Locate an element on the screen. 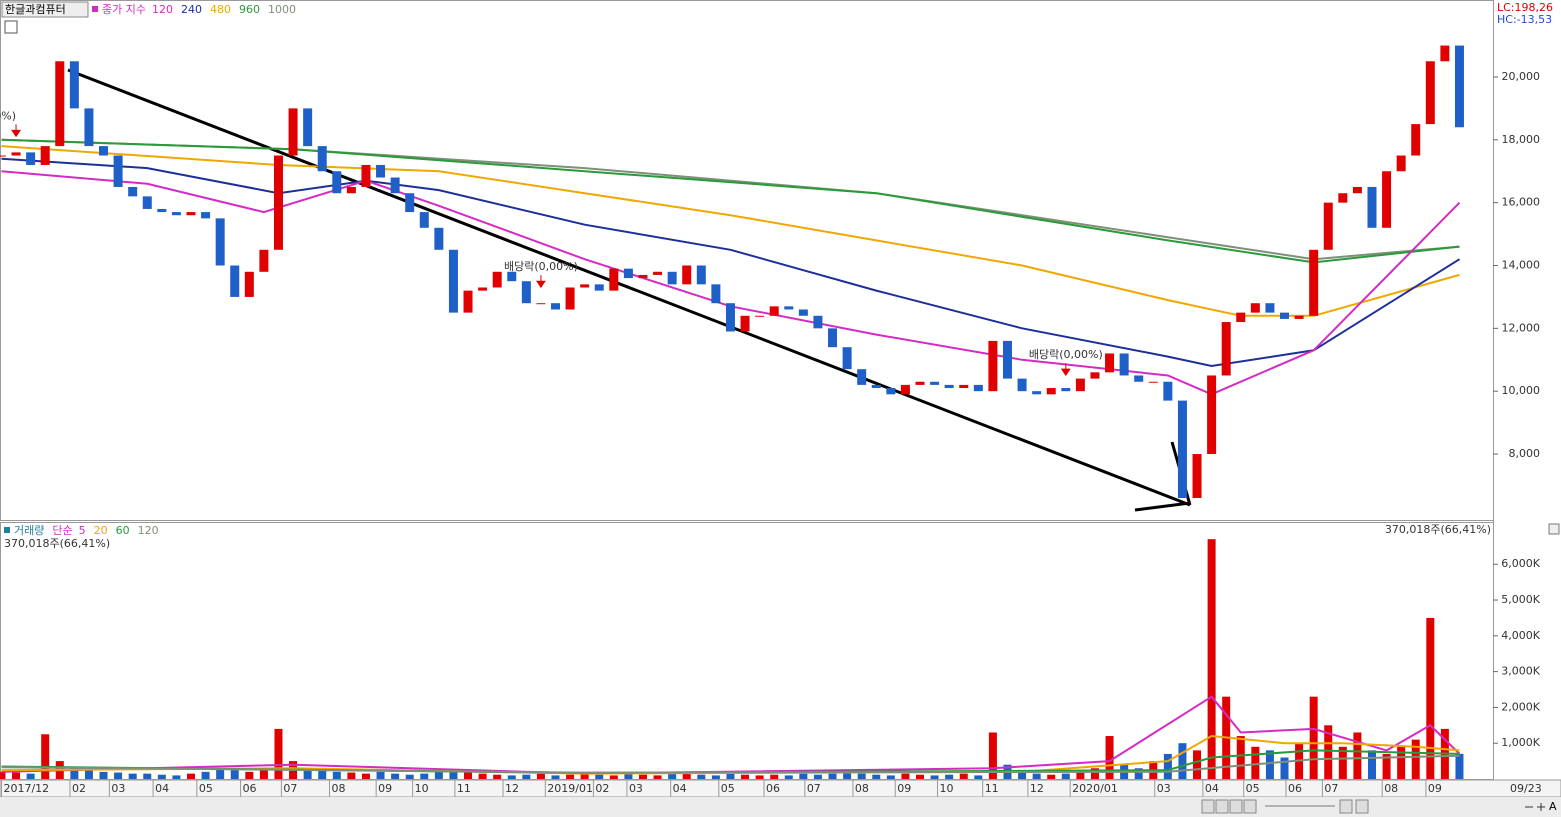  legend-entry: 480 is located at coordinates (220, 9).